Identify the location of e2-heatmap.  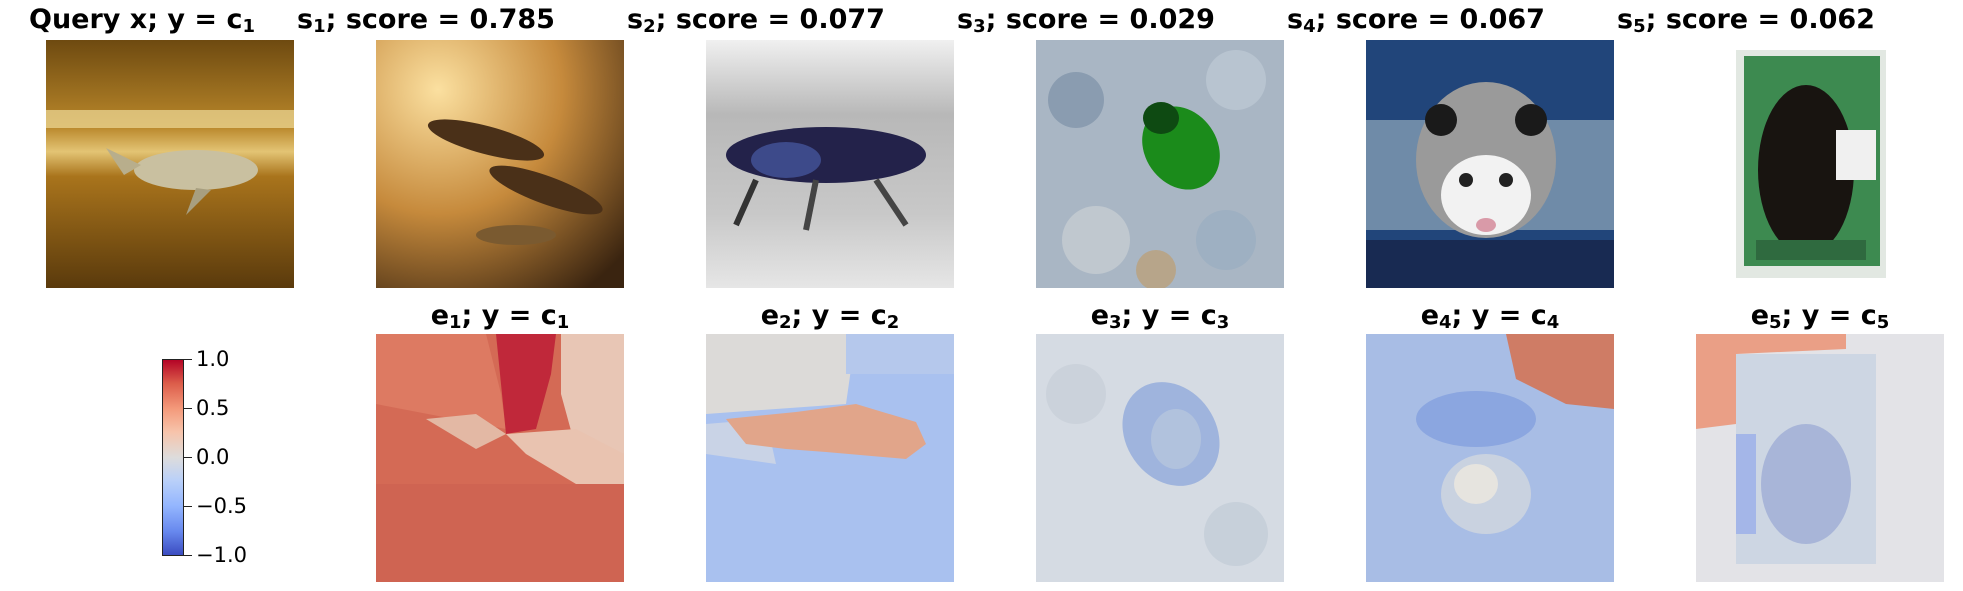
(830, 458).